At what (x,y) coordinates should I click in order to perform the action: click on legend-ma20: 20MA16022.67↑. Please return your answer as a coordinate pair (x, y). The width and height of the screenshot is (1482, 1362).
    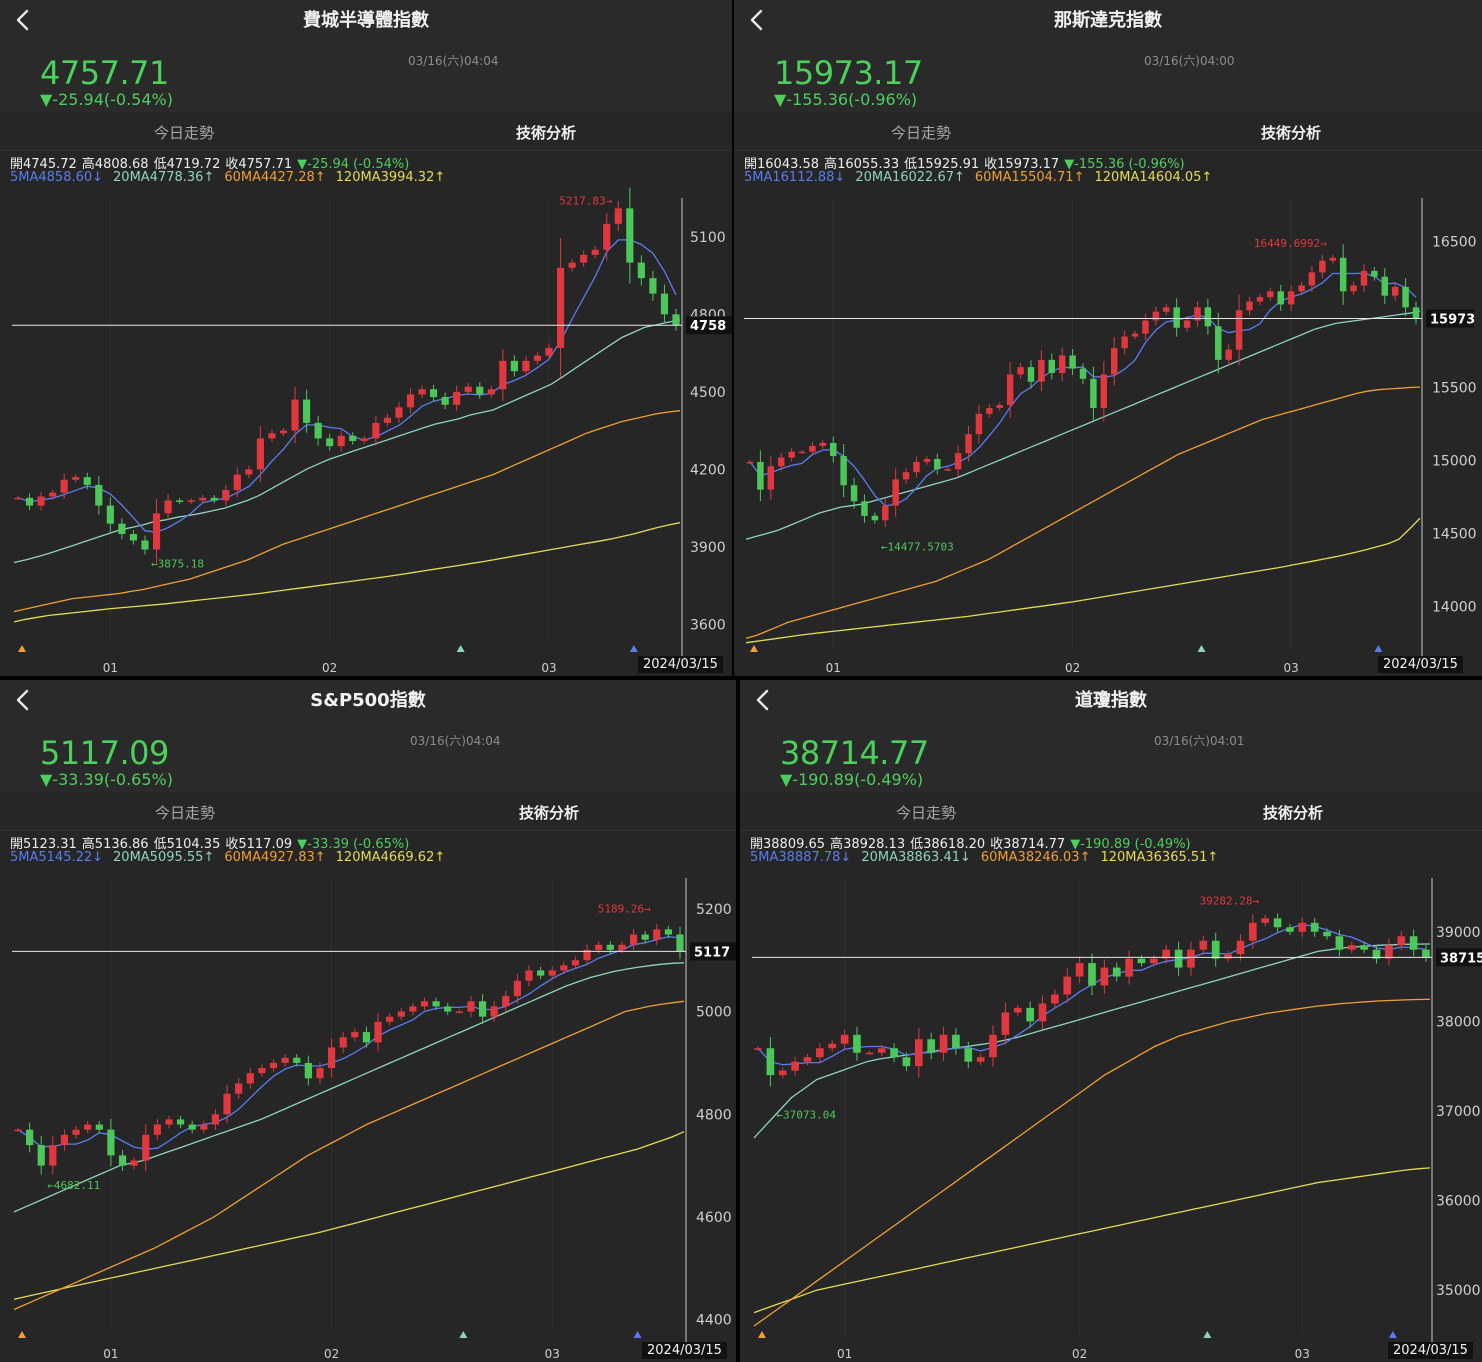
    Looking at the image, I should click on (910, 177).